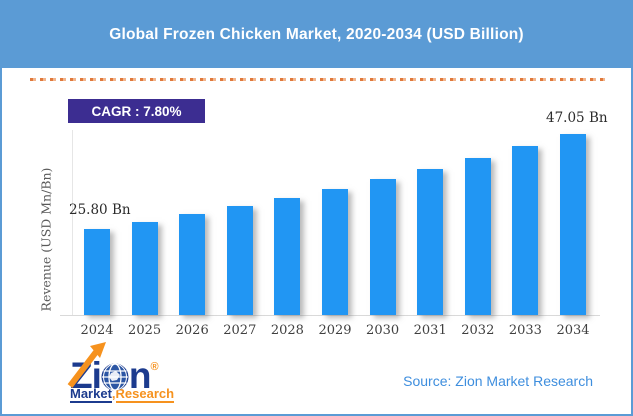 The width and height of the screenshot is (633, 416). What do you see at coordinates (240, 330) in the screenshot?
I see `x-tick-label-2027: 2027` at bounding box center [240, 330].